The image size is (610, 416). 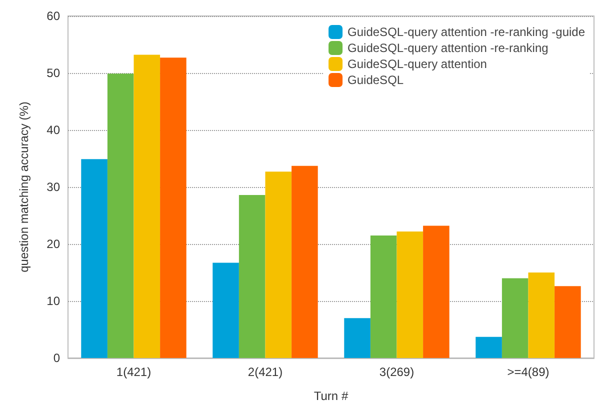 I want to click on legend-label: GuideSQL, so click(x=376, y=80).